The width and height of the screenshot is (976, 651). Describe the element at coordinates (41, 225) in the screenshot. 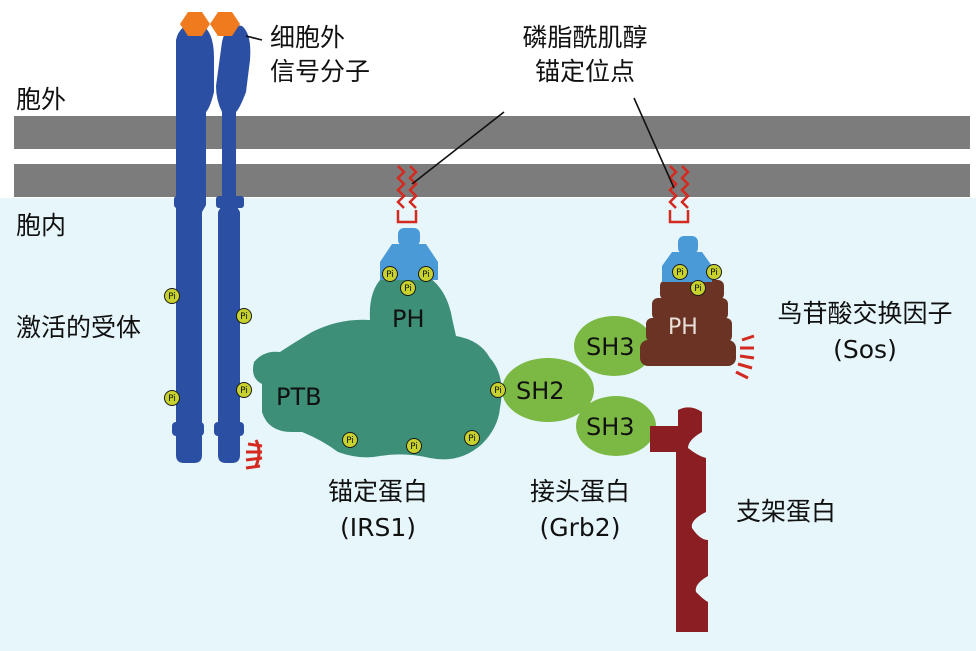

I see `inside-label: 胞内` at that location.